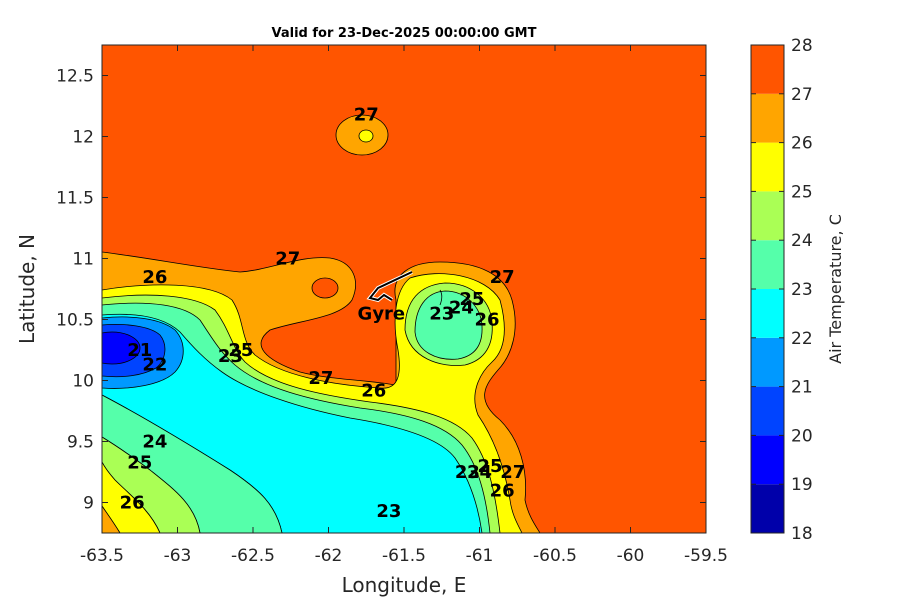 The width and height of the screenshot is (900, 600). I want to click on colorbar-tick-label: 28, so click(802, 46).